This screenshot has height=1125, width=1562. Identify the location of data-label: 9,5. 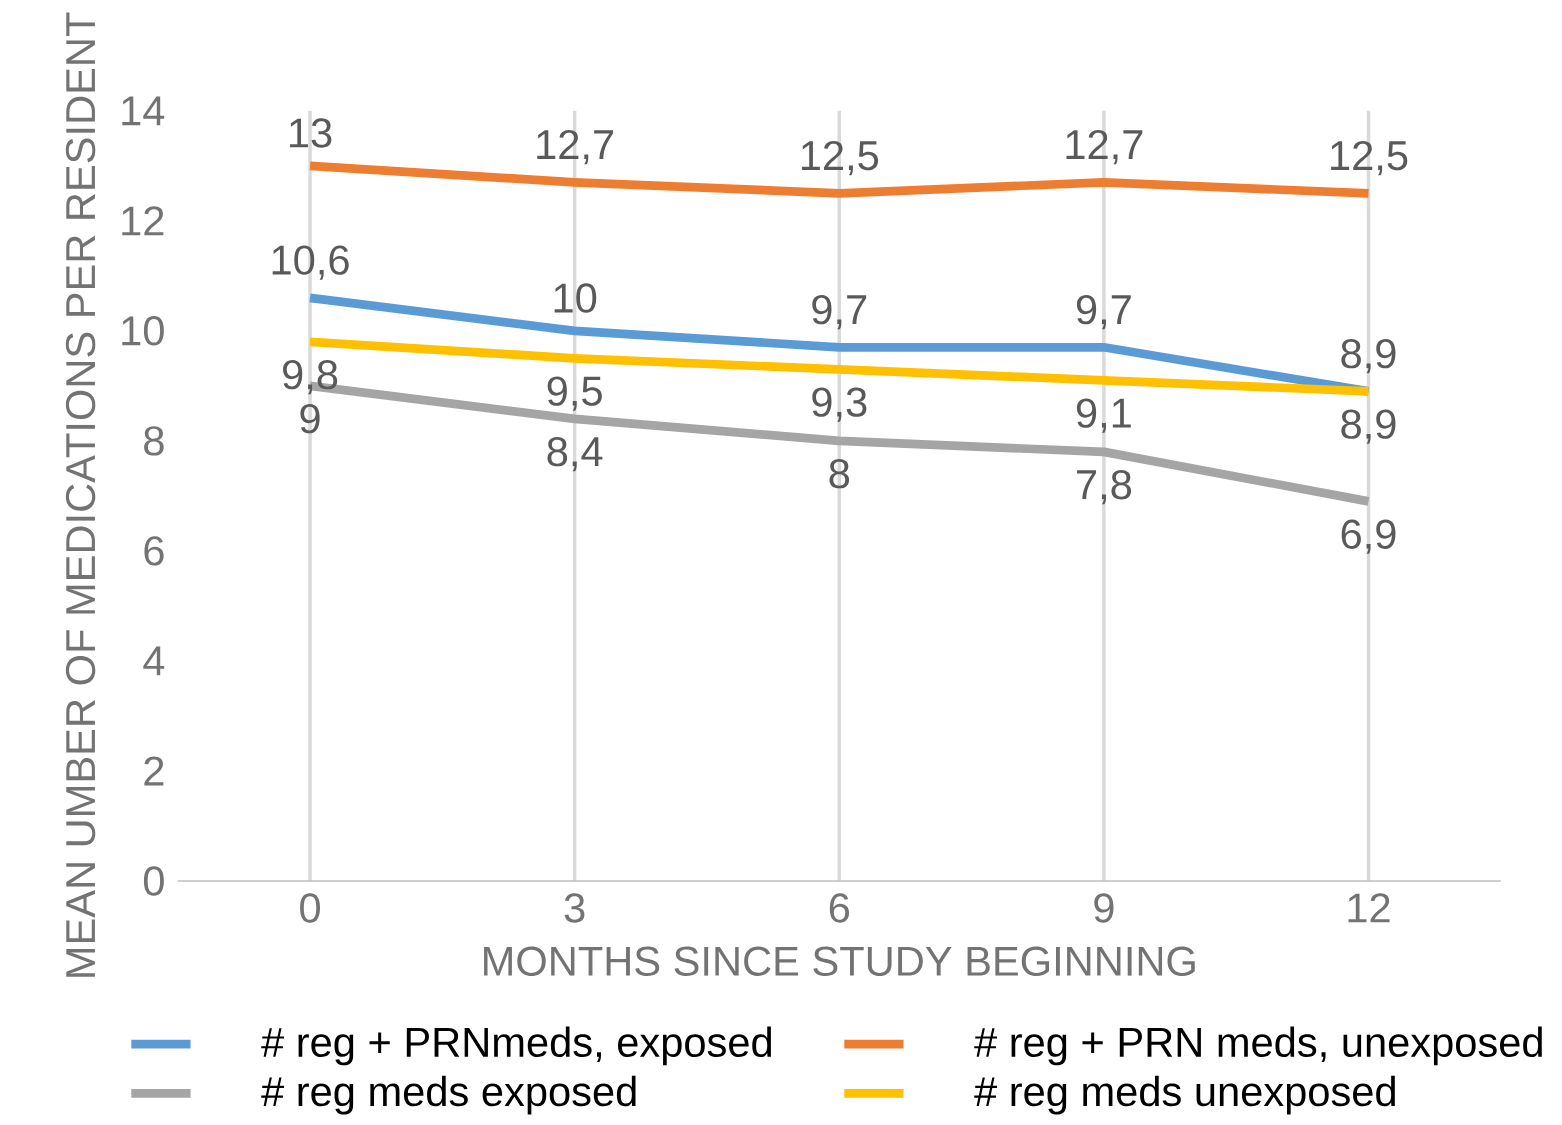
(574, 393).